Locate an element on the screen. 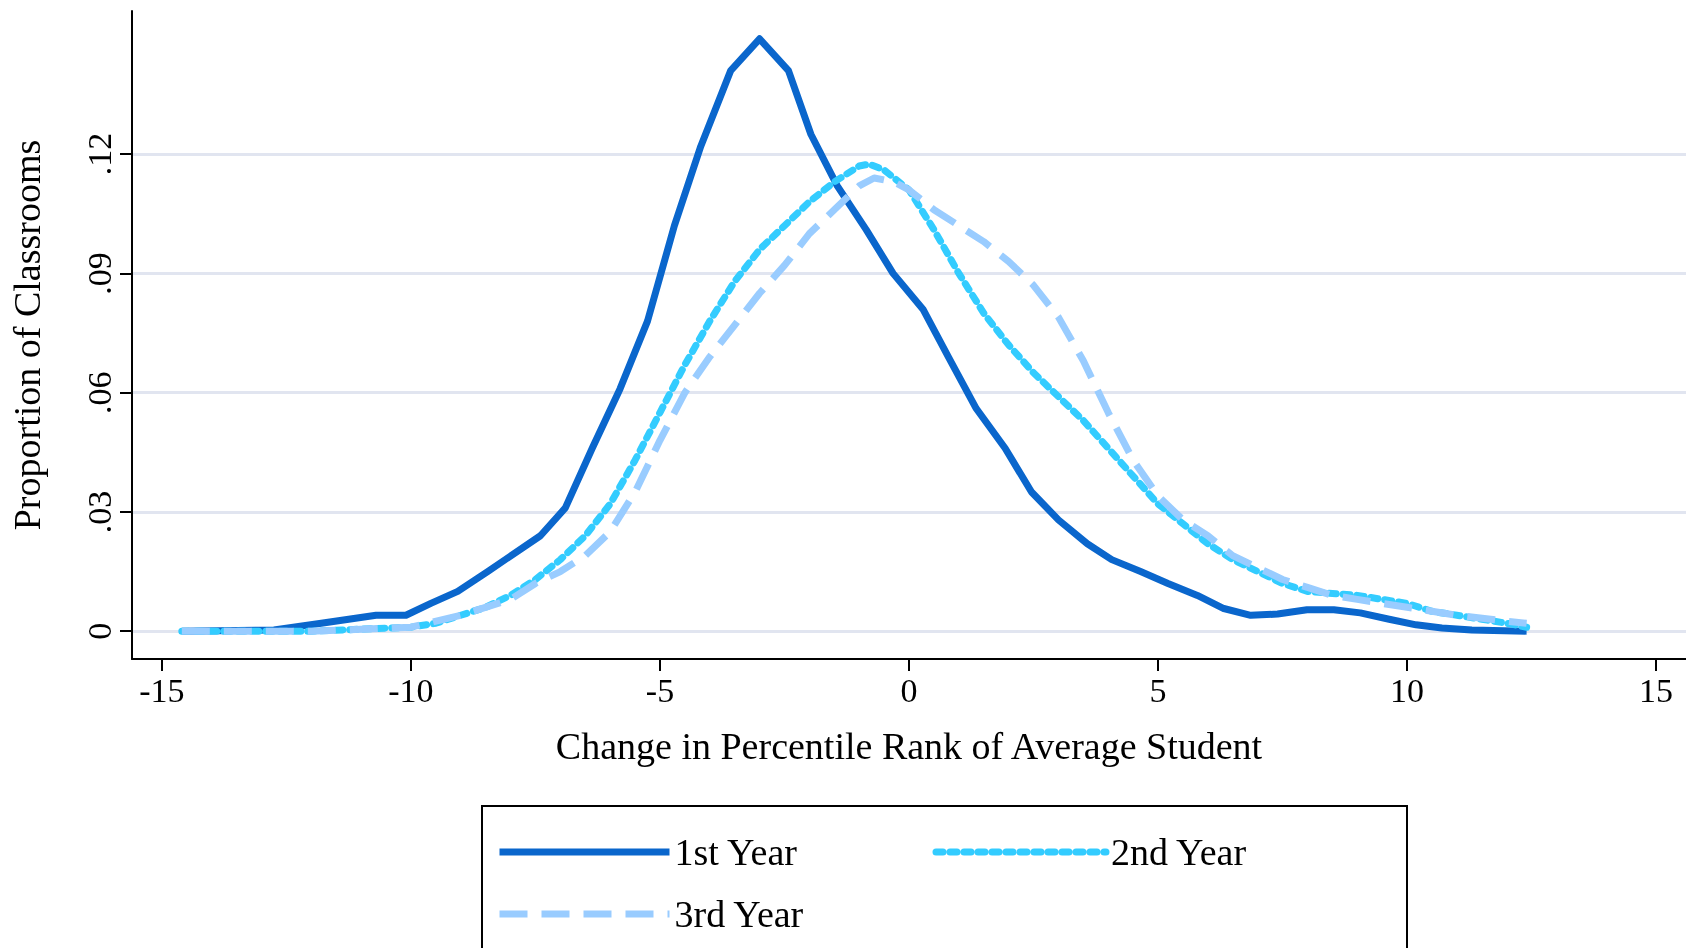 The image size is (1686, 948). legend-label: 3rd Year is located at coordinates (739, 914).